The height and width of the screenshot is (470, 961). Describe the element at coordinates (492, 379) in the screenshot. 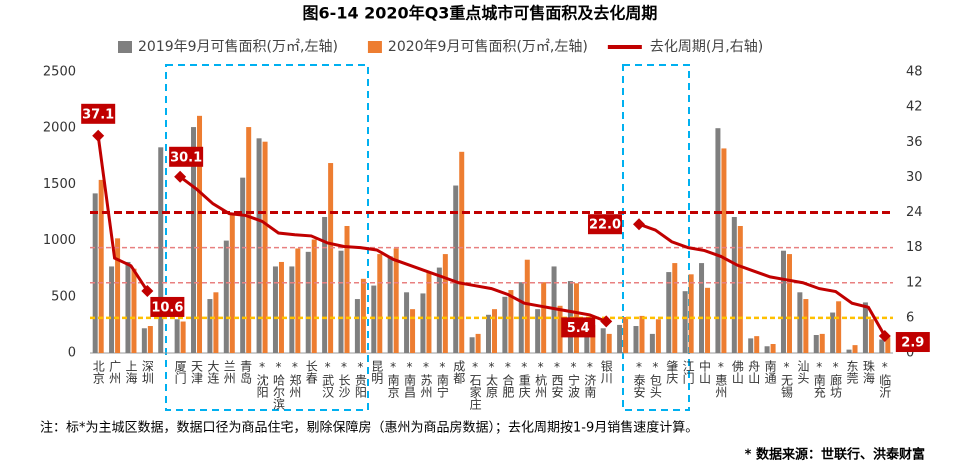

I see `x-tick-label: *太原` at that location.